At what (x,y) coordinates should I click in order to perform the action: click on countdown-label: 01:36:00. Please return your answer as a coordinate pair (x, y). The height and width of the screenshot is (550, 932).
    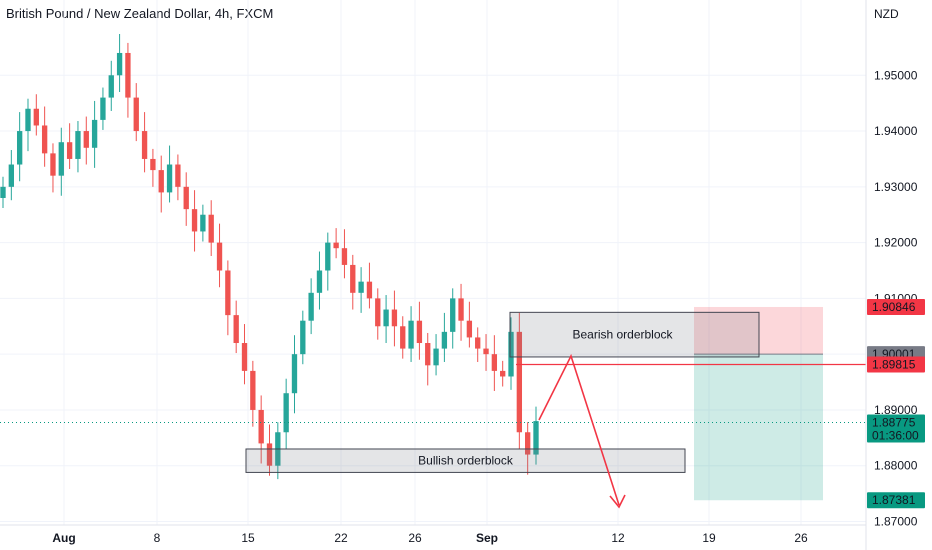
    Looking at the image, I should click on (895, 435).